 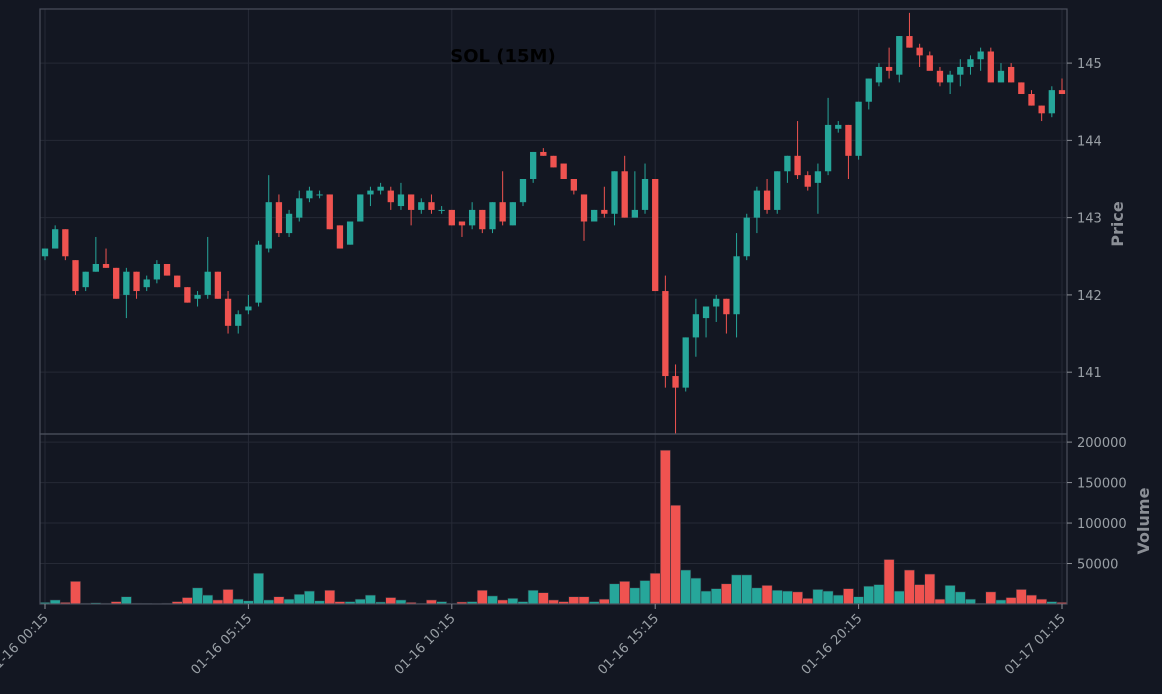 What do you see at coordinates (1089, 141) in the screenshot?
I see `price-tick-label: 144` at bounding box center [1089, 141].